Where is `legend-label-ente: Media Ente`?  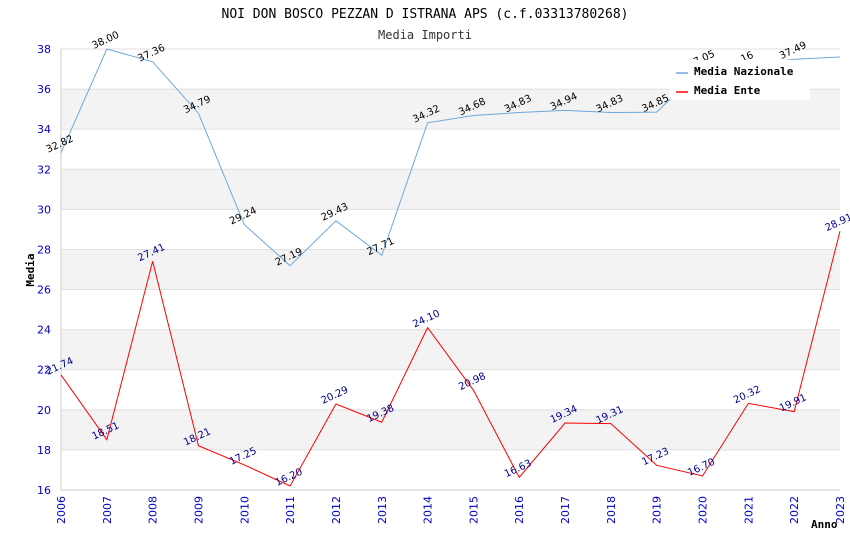
legend-label-ente: Media Ente is located at coordinates (727, 90).